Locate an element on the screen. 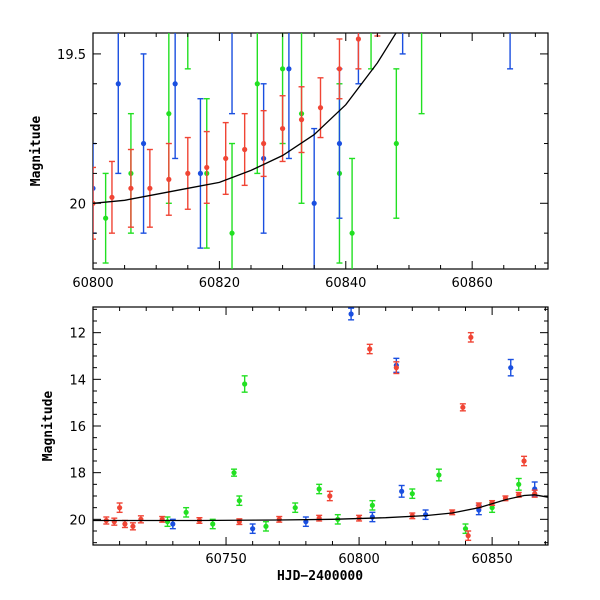 This screenshot has height=600, width=600. x-tick-label: 60820 is located at coordinates (219, 283).